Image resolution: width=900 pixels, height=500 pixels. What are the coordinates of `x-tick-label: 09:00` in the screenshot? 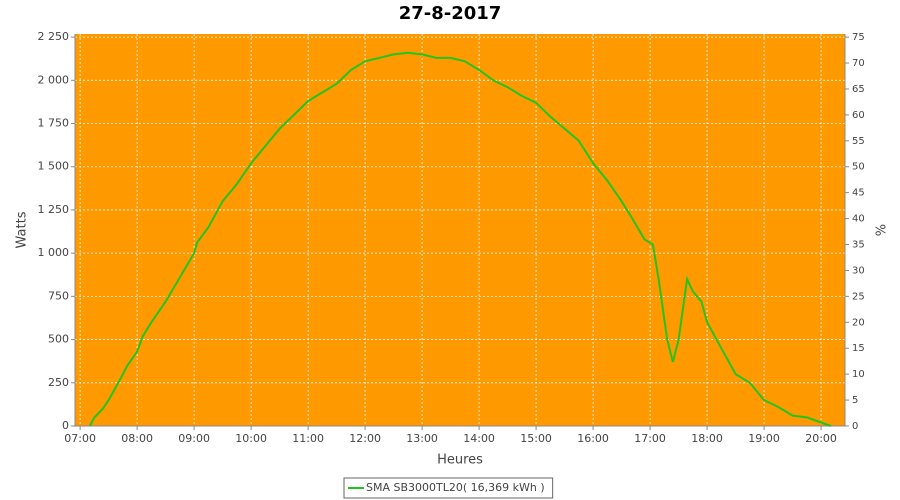 It's located at (194, 438).